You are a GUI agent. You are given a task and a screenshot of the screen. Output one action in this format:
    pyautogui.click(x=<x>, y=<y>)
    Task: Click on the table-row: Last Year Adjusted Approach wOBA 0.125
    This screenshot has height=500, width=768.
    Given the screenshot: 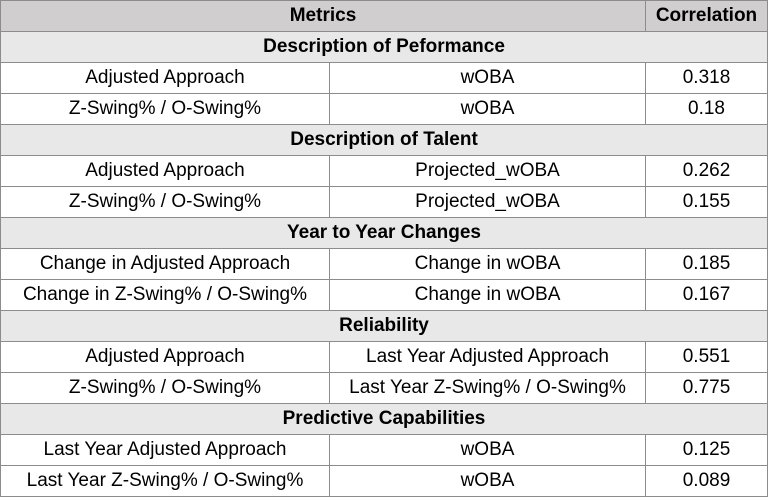 What is the action you would take?
    pyautogui.click(x=384, y=450)
    